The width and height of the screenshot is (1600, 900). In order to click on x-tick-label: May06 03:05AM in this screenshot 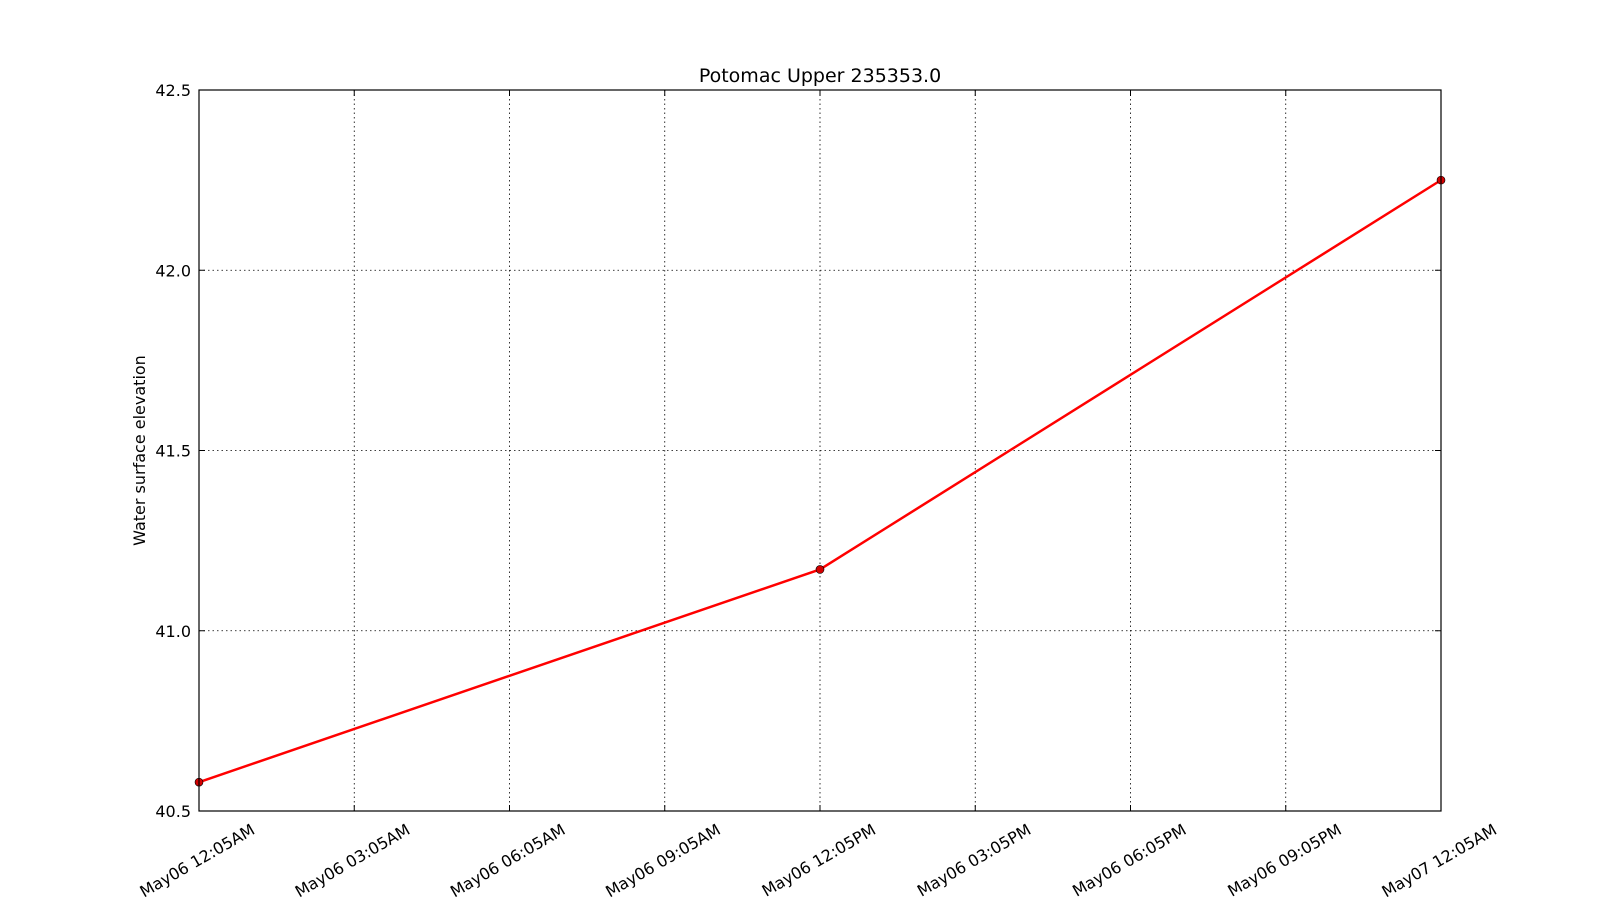, I will do `click(353, 860)`.